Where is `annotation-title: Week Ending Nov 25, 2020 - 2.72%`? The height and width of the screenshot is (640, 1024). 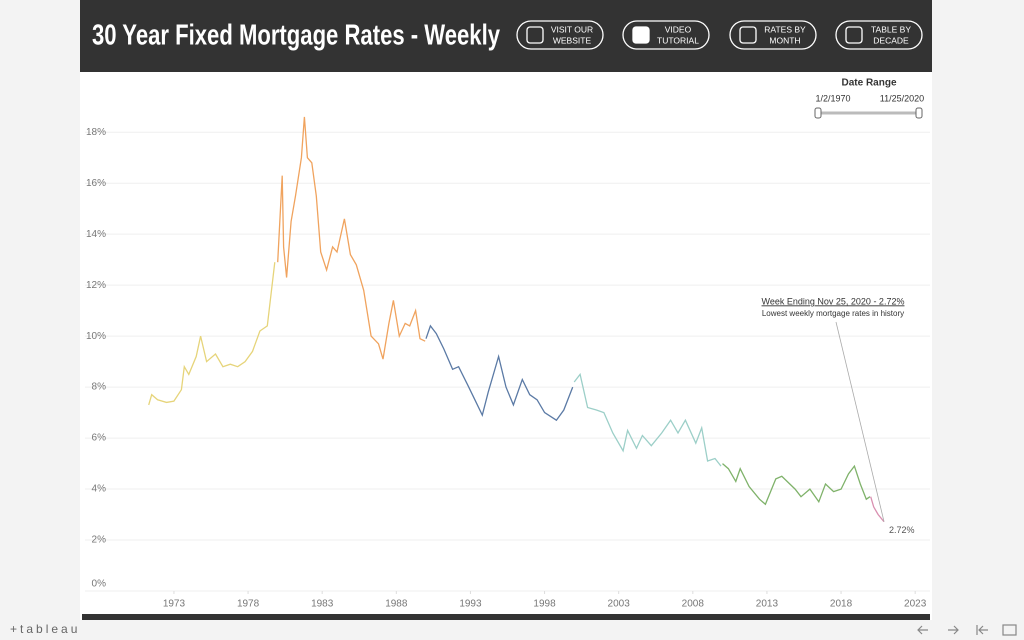 annotation-title: Week Ending Nov 25, 2020 - 2.72% is located at coordinates (833, 301).